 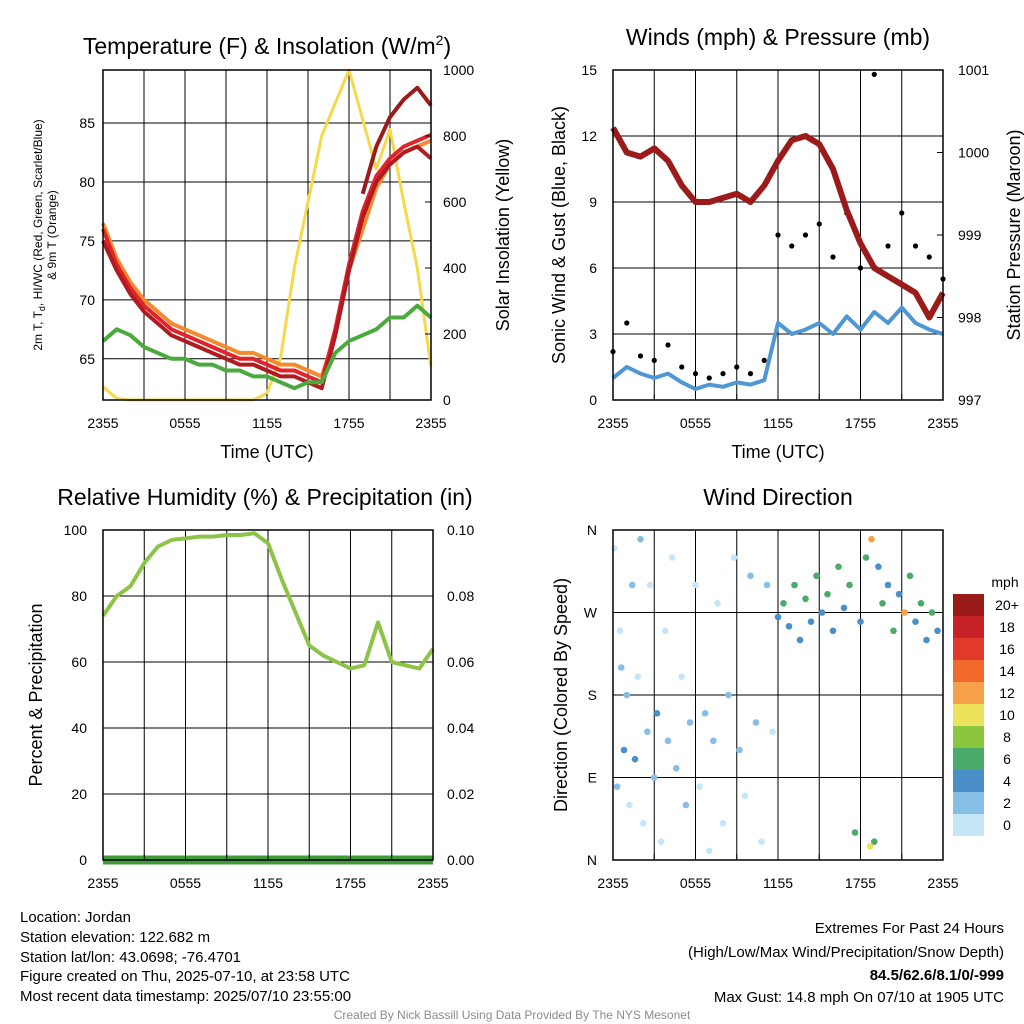 I want to click on y-tick-right: 1000, so click(x=973, y=153).